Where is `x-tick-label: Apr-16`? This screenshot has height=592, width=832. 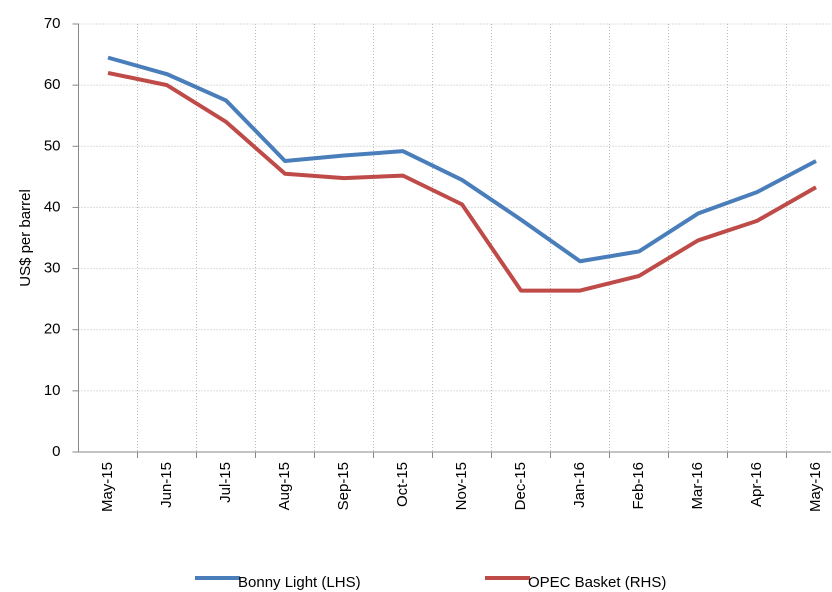
x-tick-label: Apr-16 is located at coordinates (756, 484).